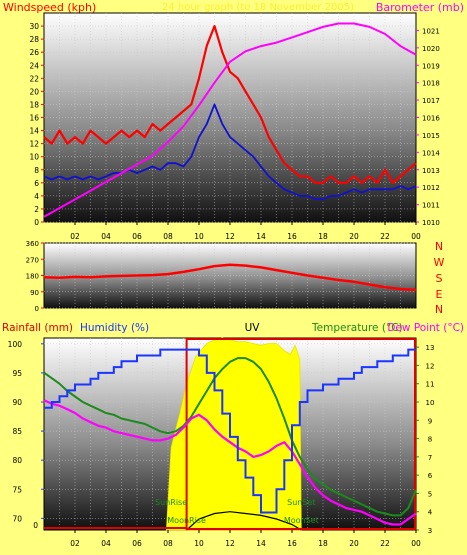 This screenshot has width=467, height=555. I want to click on humidity-x-tick-label: 14, so click(261, 543).